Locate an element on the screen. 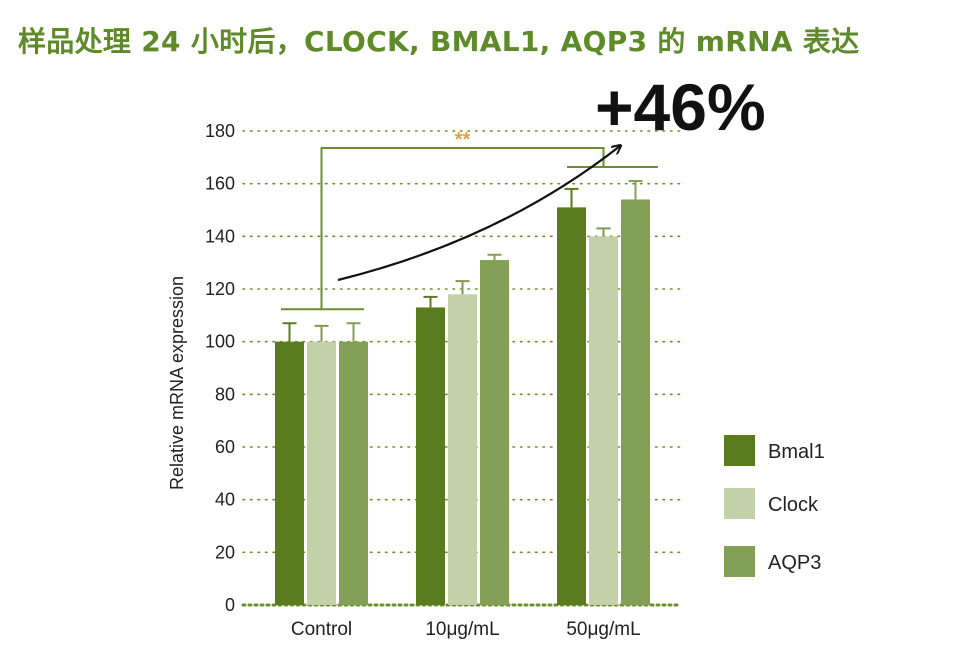 The image size is (954, 661). legend-label: Bmal1 is located at coordinates (796, 452).